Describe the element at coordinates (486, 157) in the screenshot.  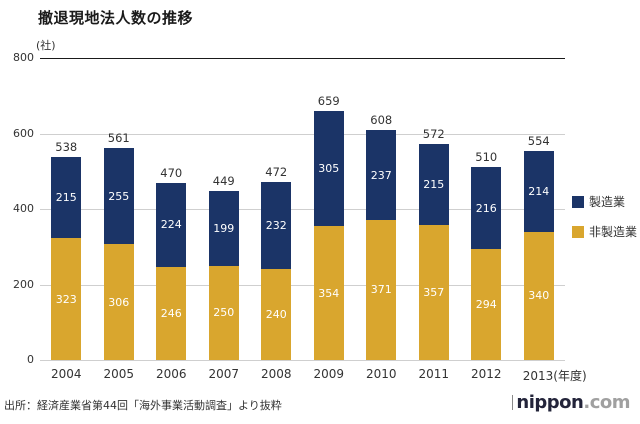
I see `bar-total-label: 510` at that location.